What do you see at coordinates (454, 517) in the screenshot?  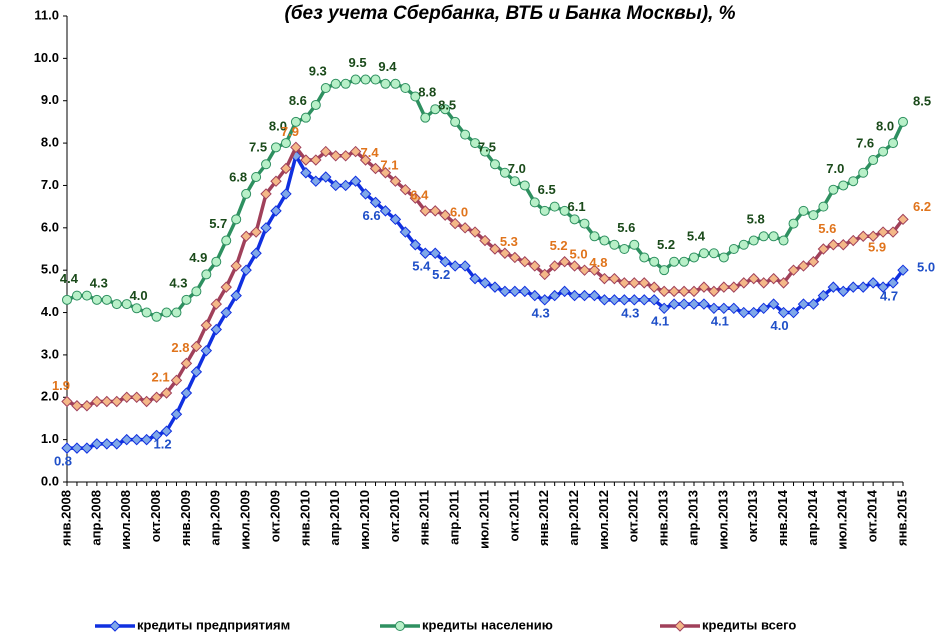 I see `x-tick-label: апр.2011` at bounding box center [454, 517].